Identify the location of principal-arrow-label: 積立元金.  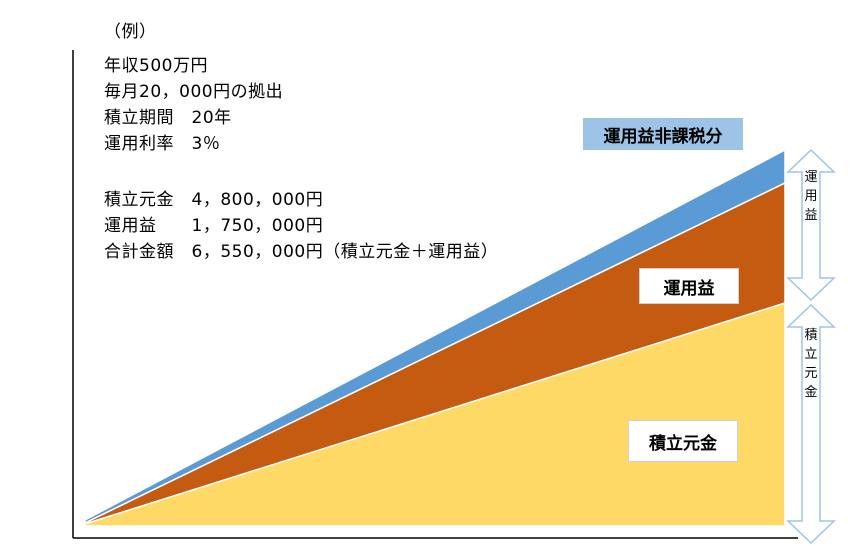
(811, 364).